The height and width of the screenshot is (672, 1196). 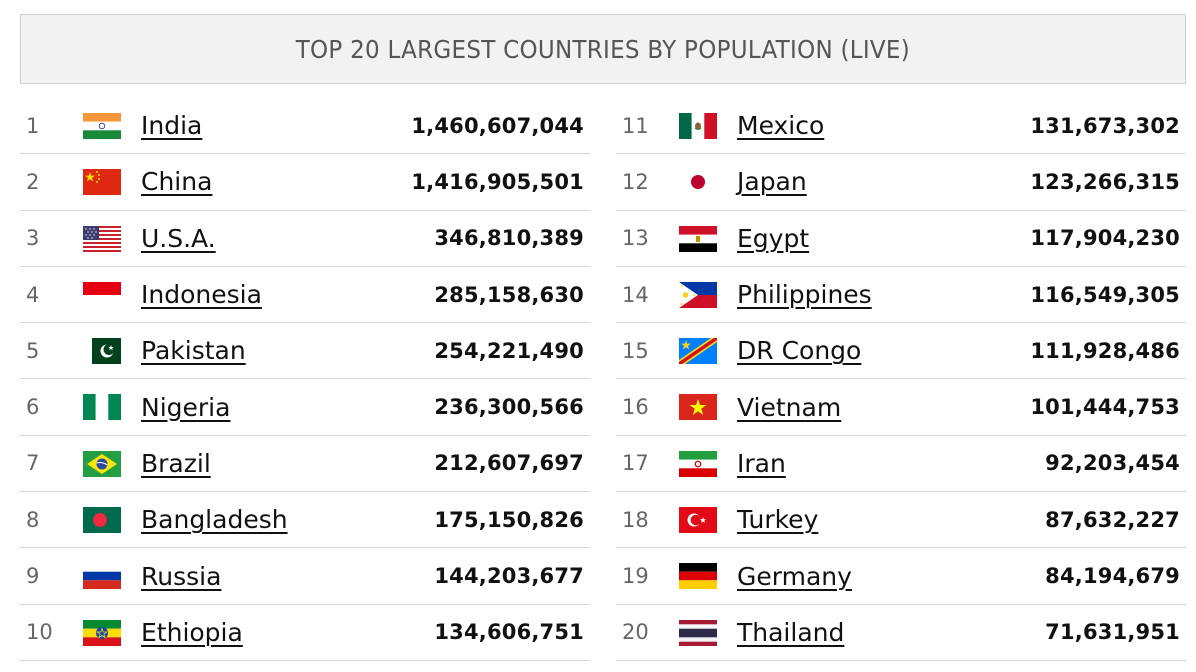 I want to click on country-row: 11 Mexico 131,673,302, so click(x=901, y=126).